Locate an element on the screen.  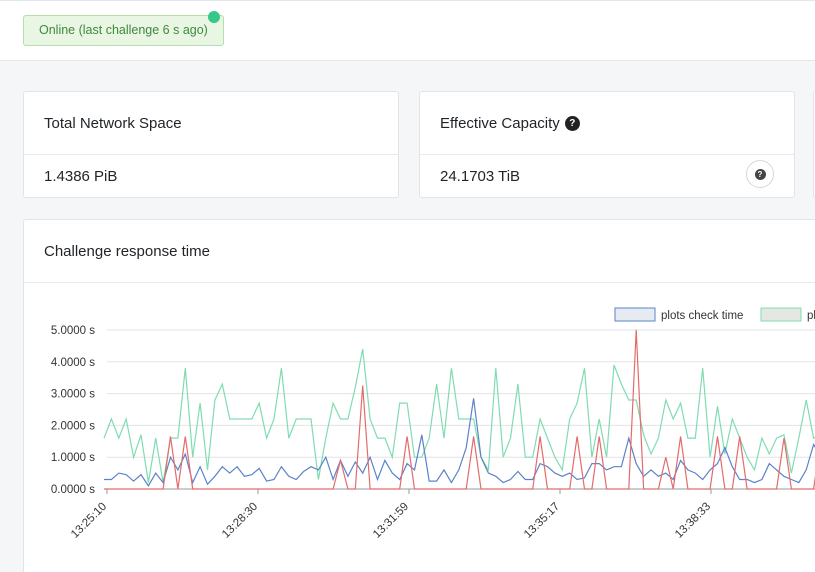
x-tick-label: 13:28:30 is located at coordinates (240, 521).